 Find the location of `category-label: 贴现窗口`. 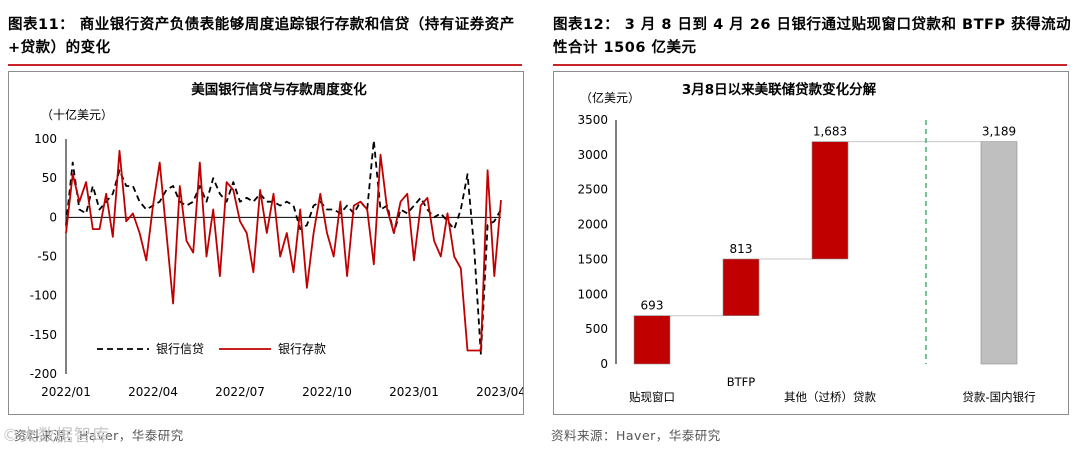

category-label: 贴现窗口 is located at coordinates (652, 397).